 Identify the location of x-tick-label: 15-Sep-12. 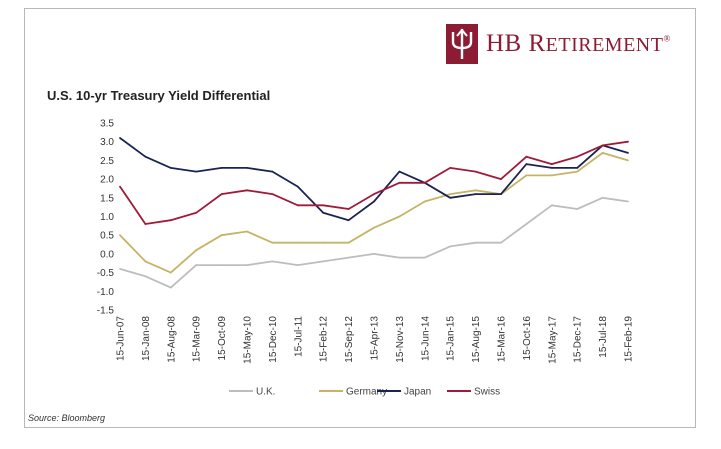
(349, 339).